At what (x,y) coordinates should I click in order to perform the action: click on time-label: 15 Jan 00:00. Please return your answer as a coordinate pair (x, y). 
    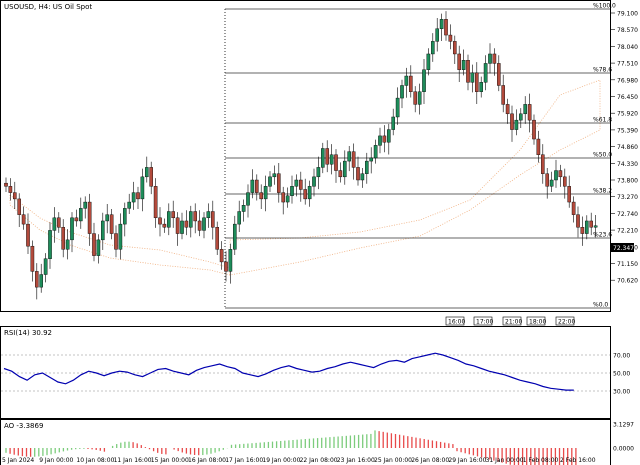
    Looking at the image, I should click on (170, 460).